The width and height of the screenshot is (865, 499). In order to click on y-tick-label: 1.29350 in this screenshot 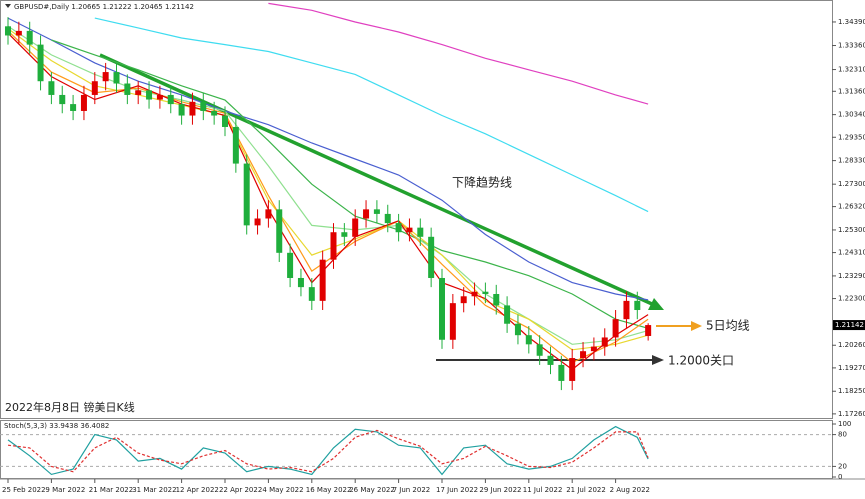, I will do `click(851, 137)`.